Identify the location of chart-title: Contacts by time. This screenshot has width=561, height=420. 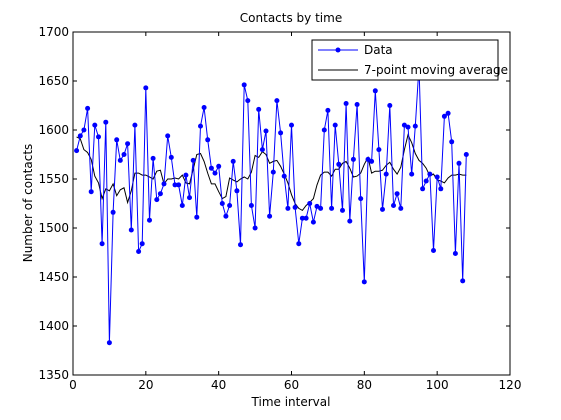
(291, 18).